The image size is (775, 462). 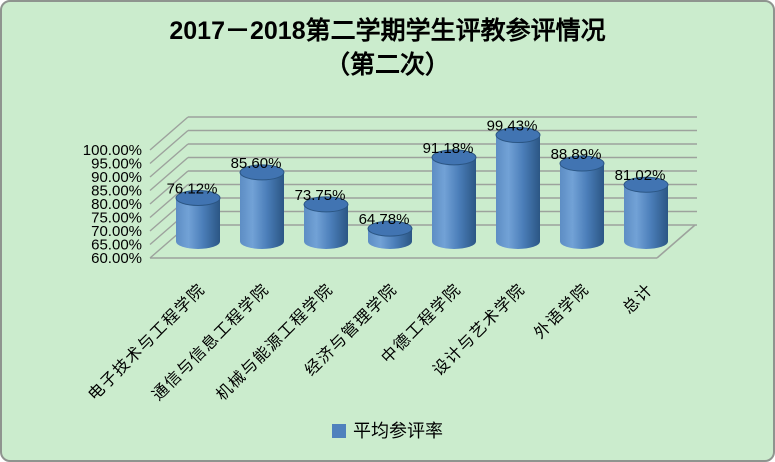 What do you see at coordinates (116, 177) in the screenshot?
I see `y-tick-label: 90.00%` at bounding box center [116, 177].